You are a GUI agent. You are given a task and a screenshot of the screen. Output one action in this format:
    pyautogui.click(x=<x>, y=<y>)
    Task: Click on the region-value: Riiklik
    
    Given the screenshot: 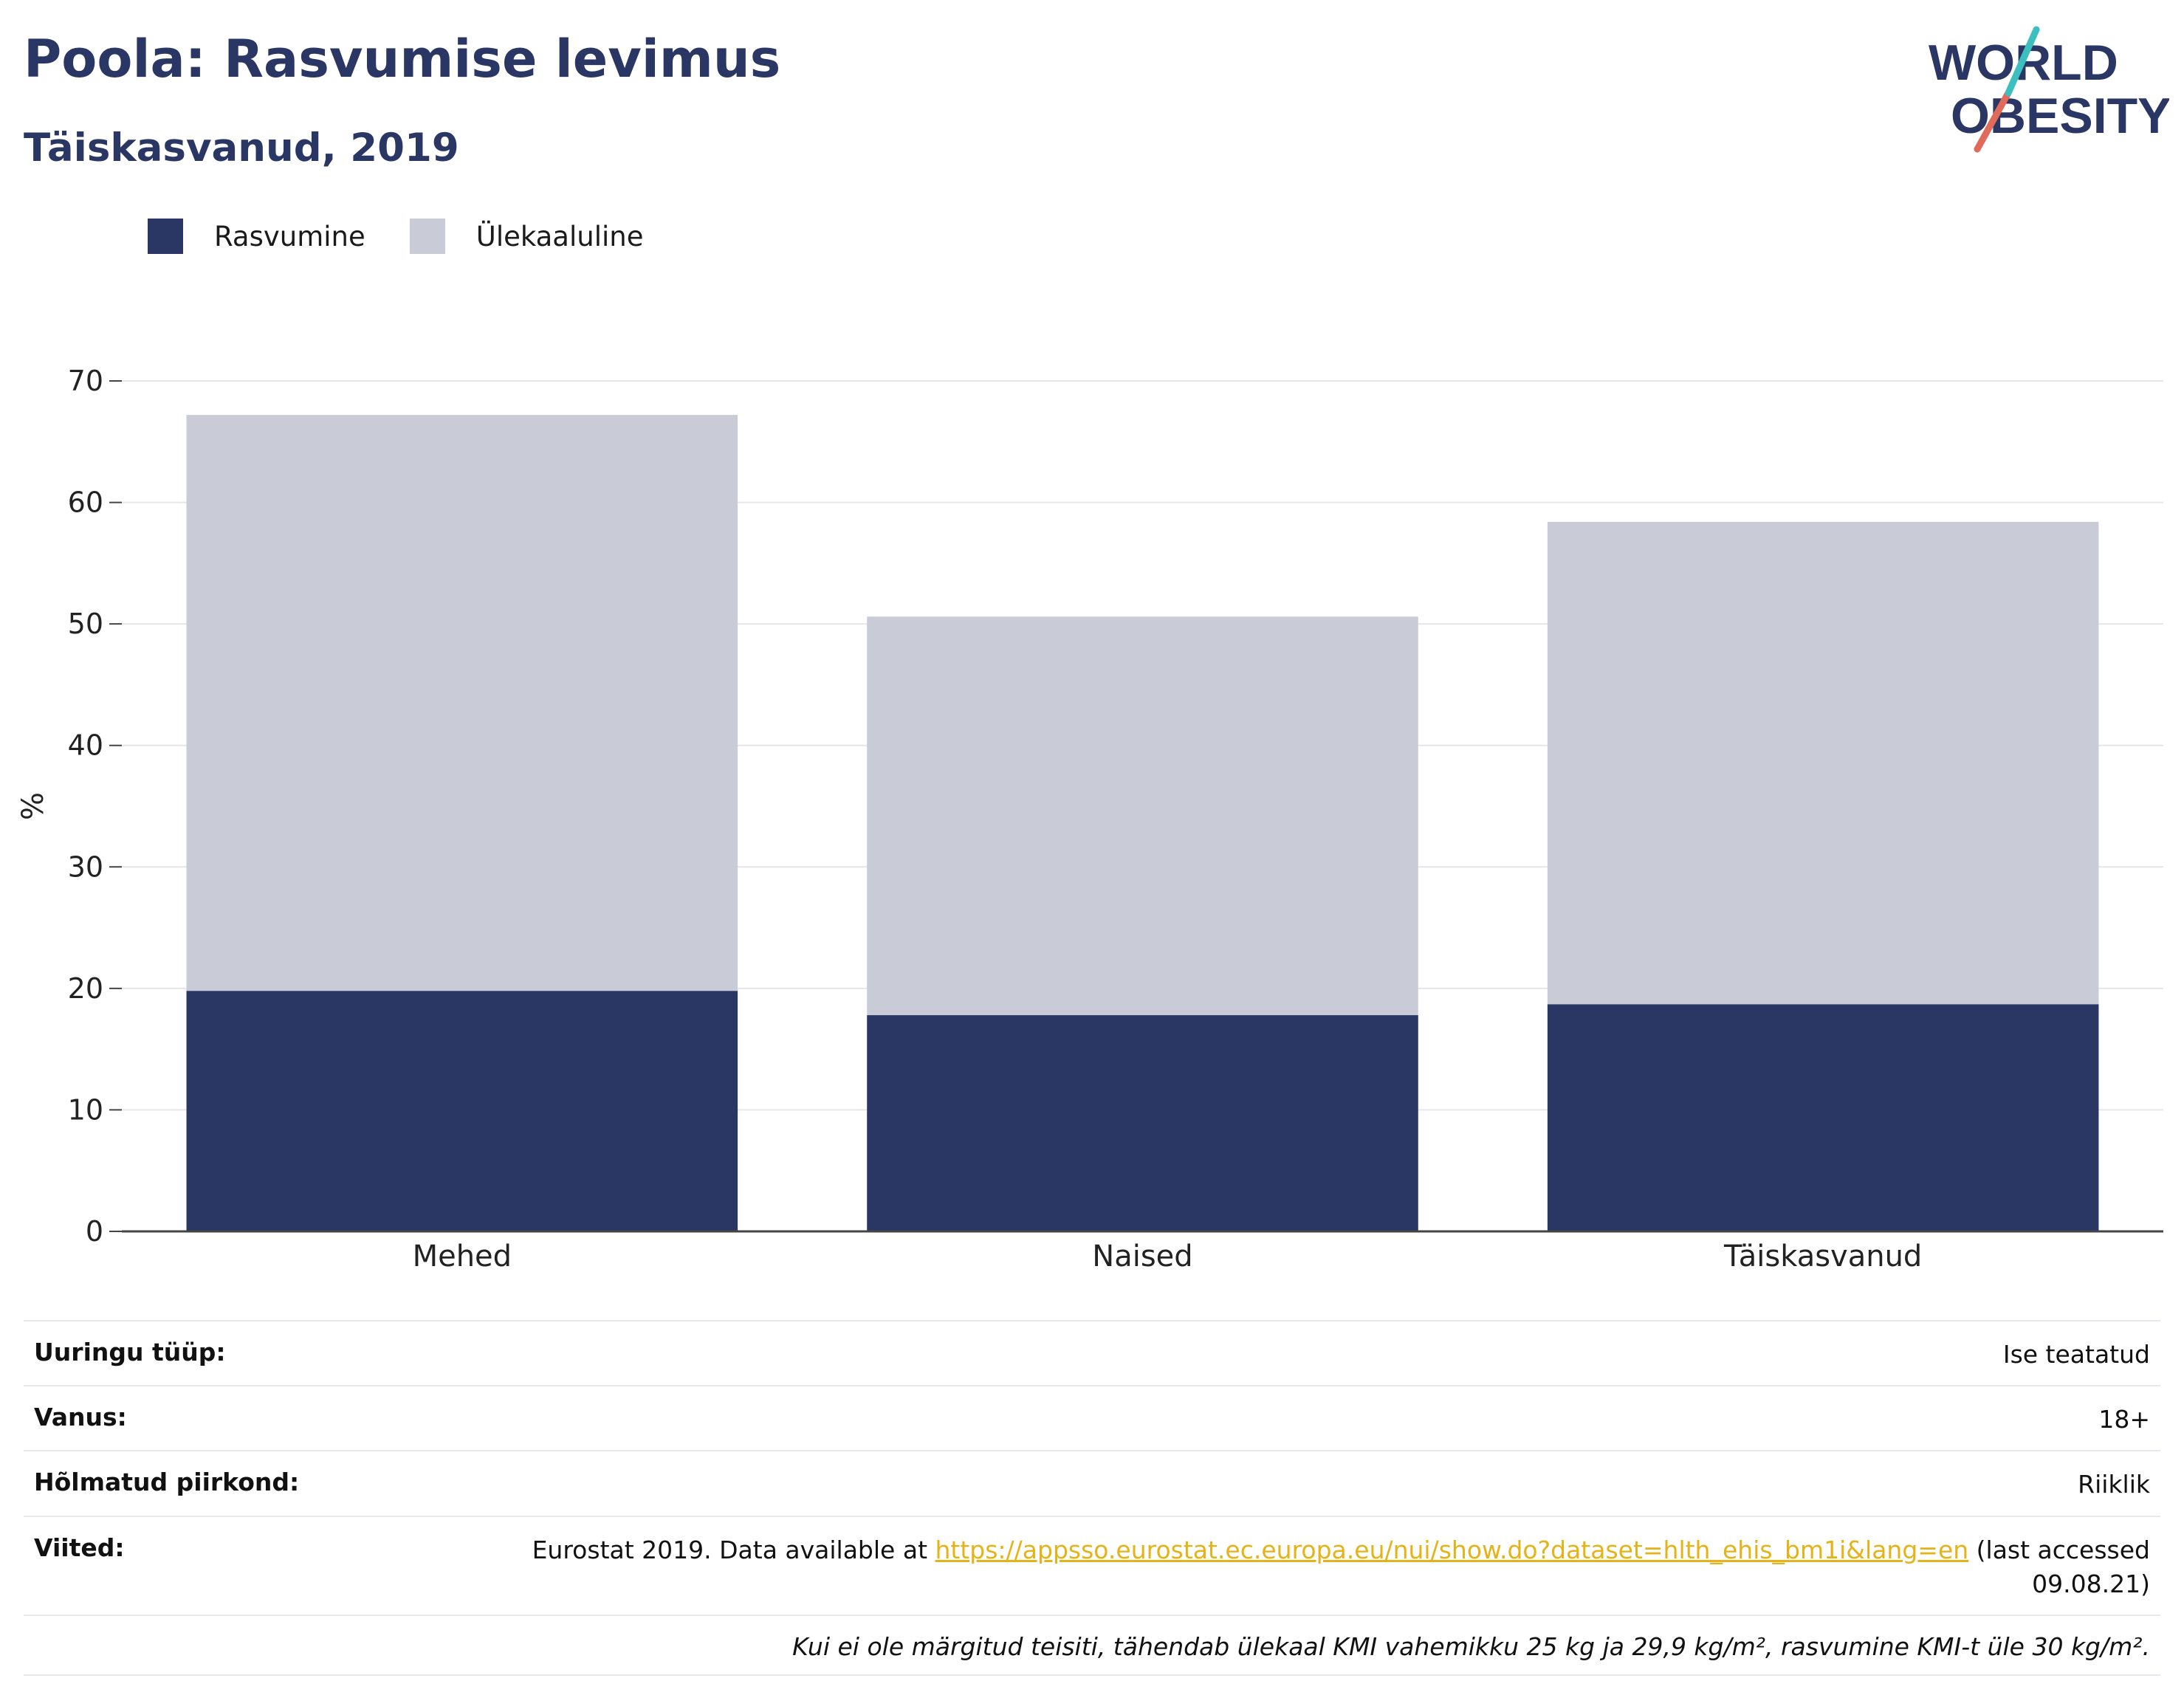 What is the action you would take?
    pyautogui.click(x=2114, y=1484)
    